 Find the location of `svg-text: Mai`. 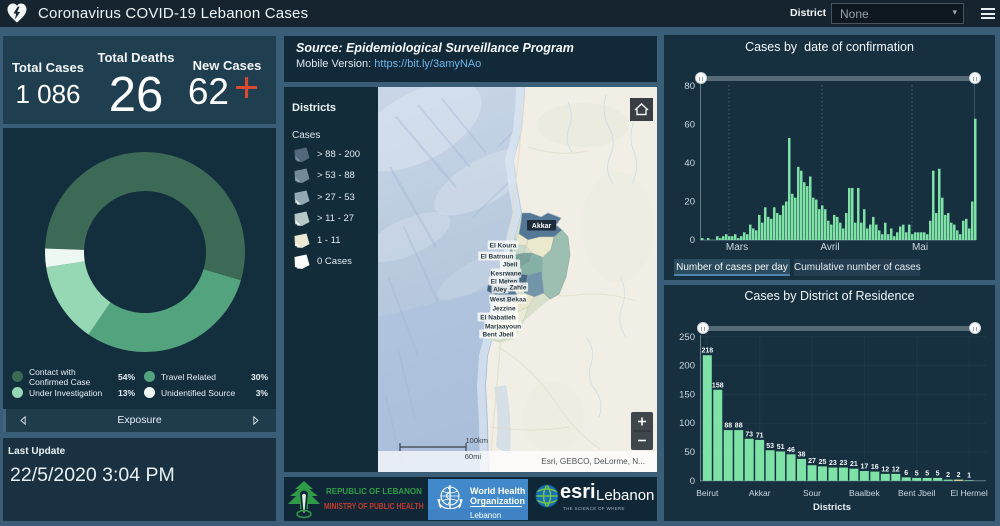

svg-text: Mai is located at coordinates (920, 247).